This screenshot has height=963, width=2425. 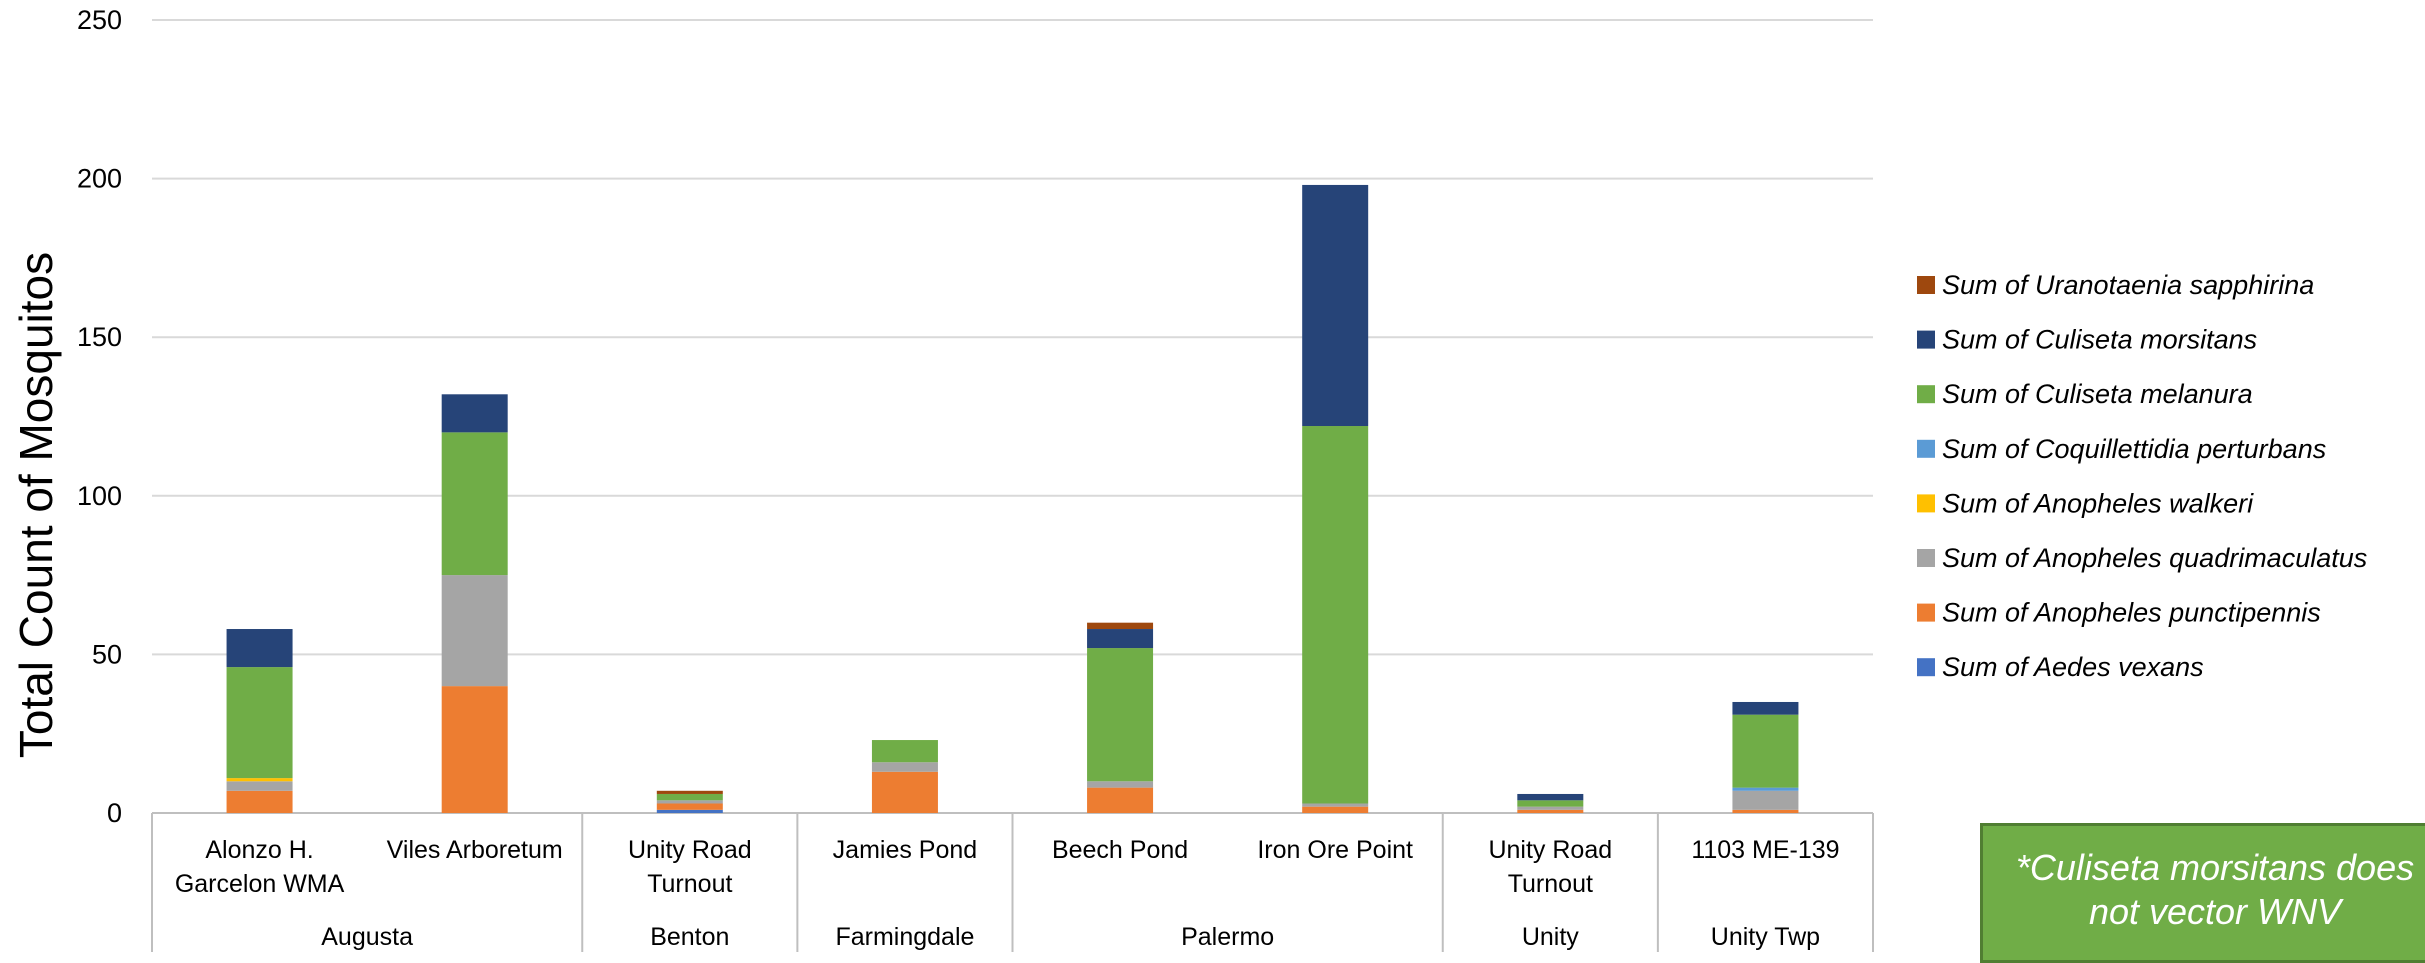 I want to click on x-category-label: Viles Arboretum, so click(x=475, y=850).